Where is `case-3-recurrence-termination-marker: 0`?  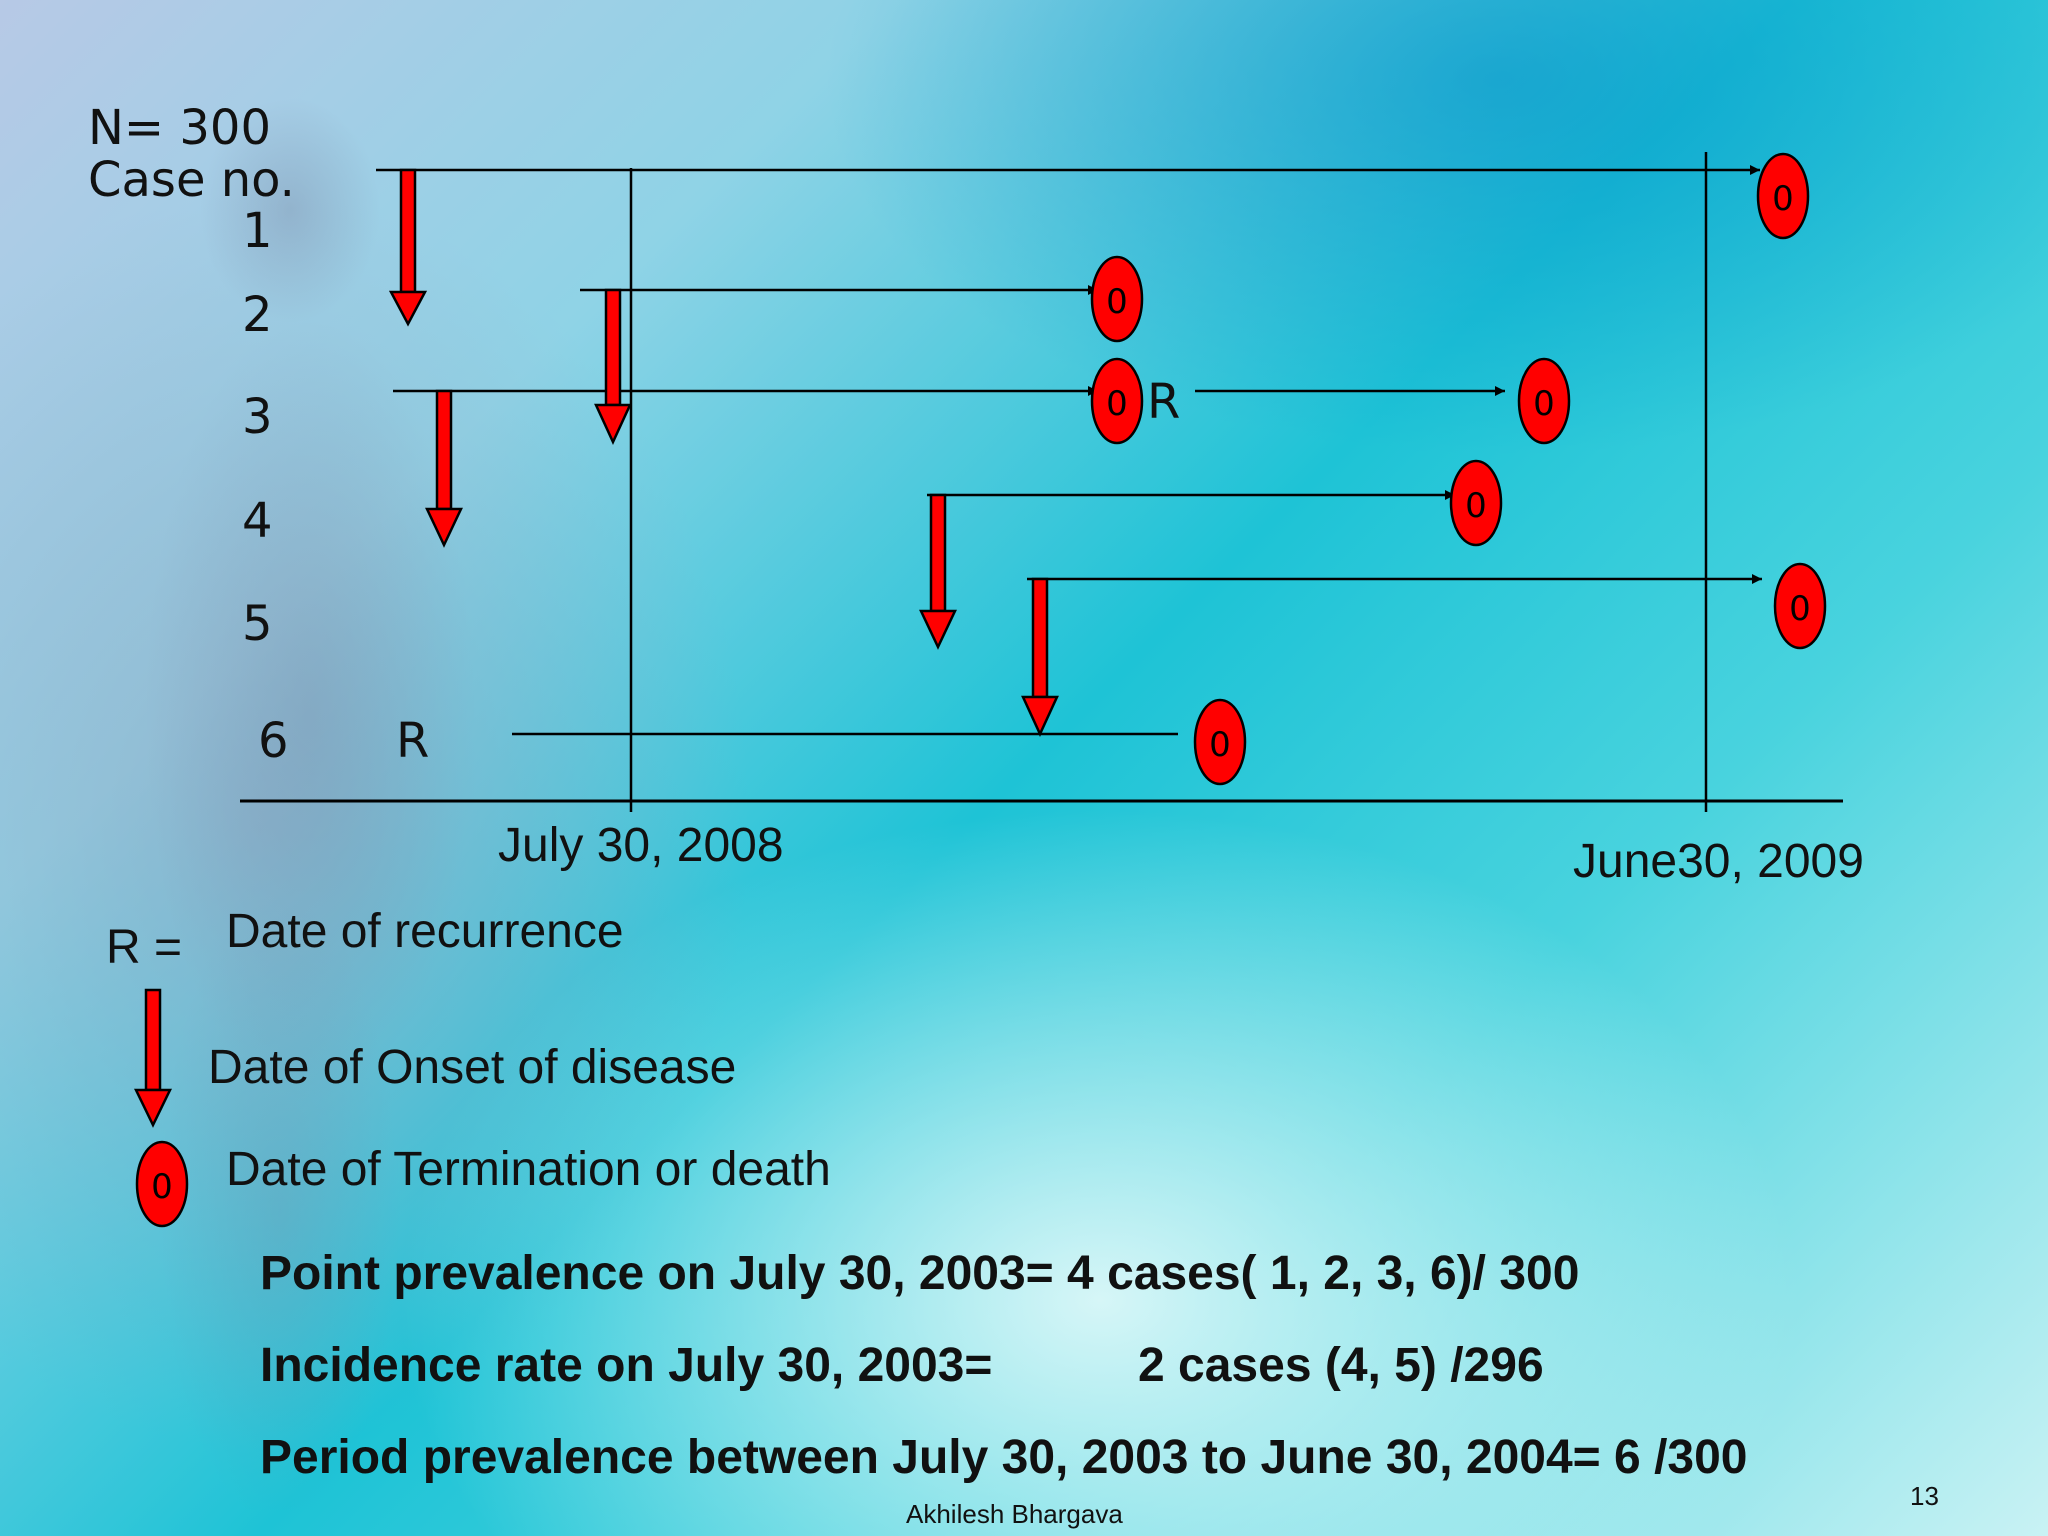
case-3-recurrence-termination-marker: 0 is located at coordinates (1544, 401).